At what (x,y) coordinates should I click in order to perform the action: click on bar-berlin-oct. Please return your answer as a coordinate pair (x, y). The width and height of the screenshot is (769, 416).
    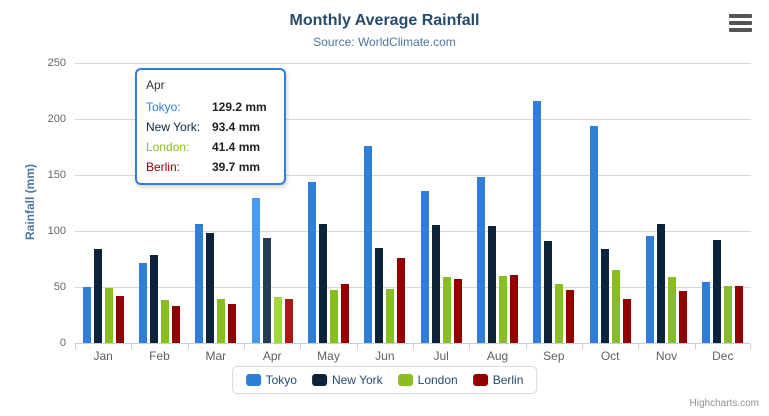
    Looking at the image, I should click on (626, 321).